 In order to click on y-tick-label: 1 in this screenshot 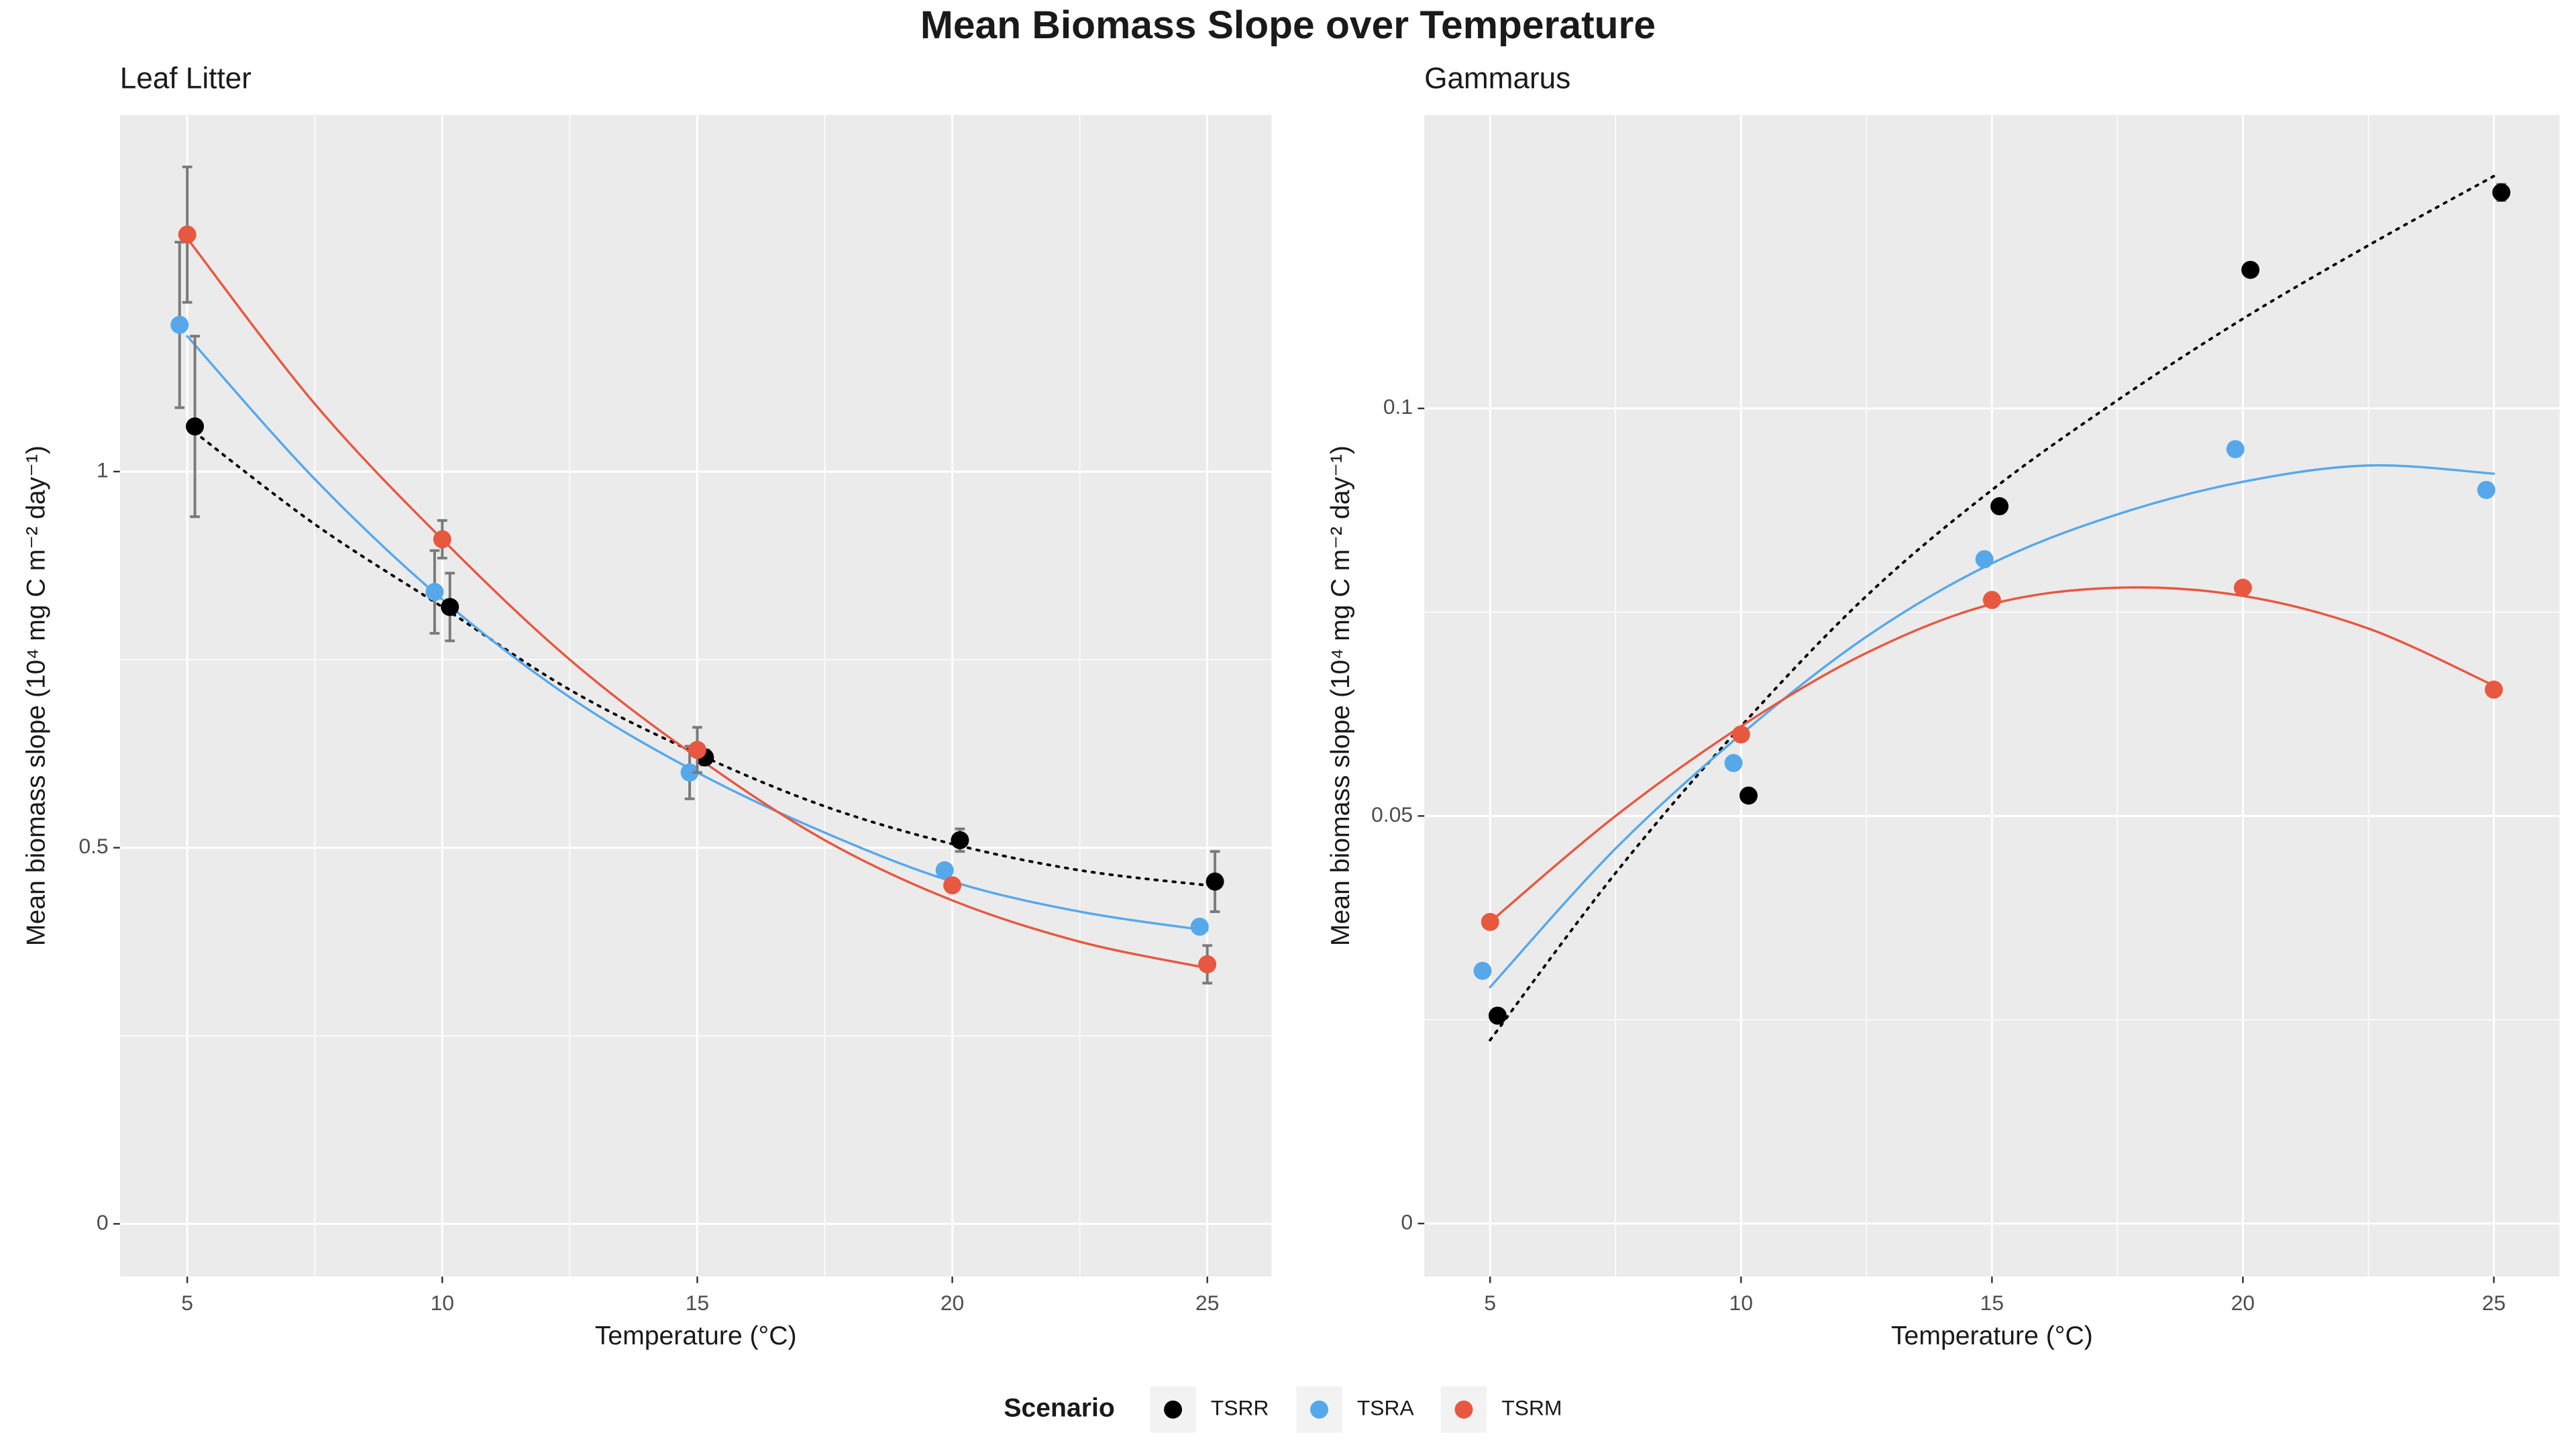, I will do `click(103, 470)`.